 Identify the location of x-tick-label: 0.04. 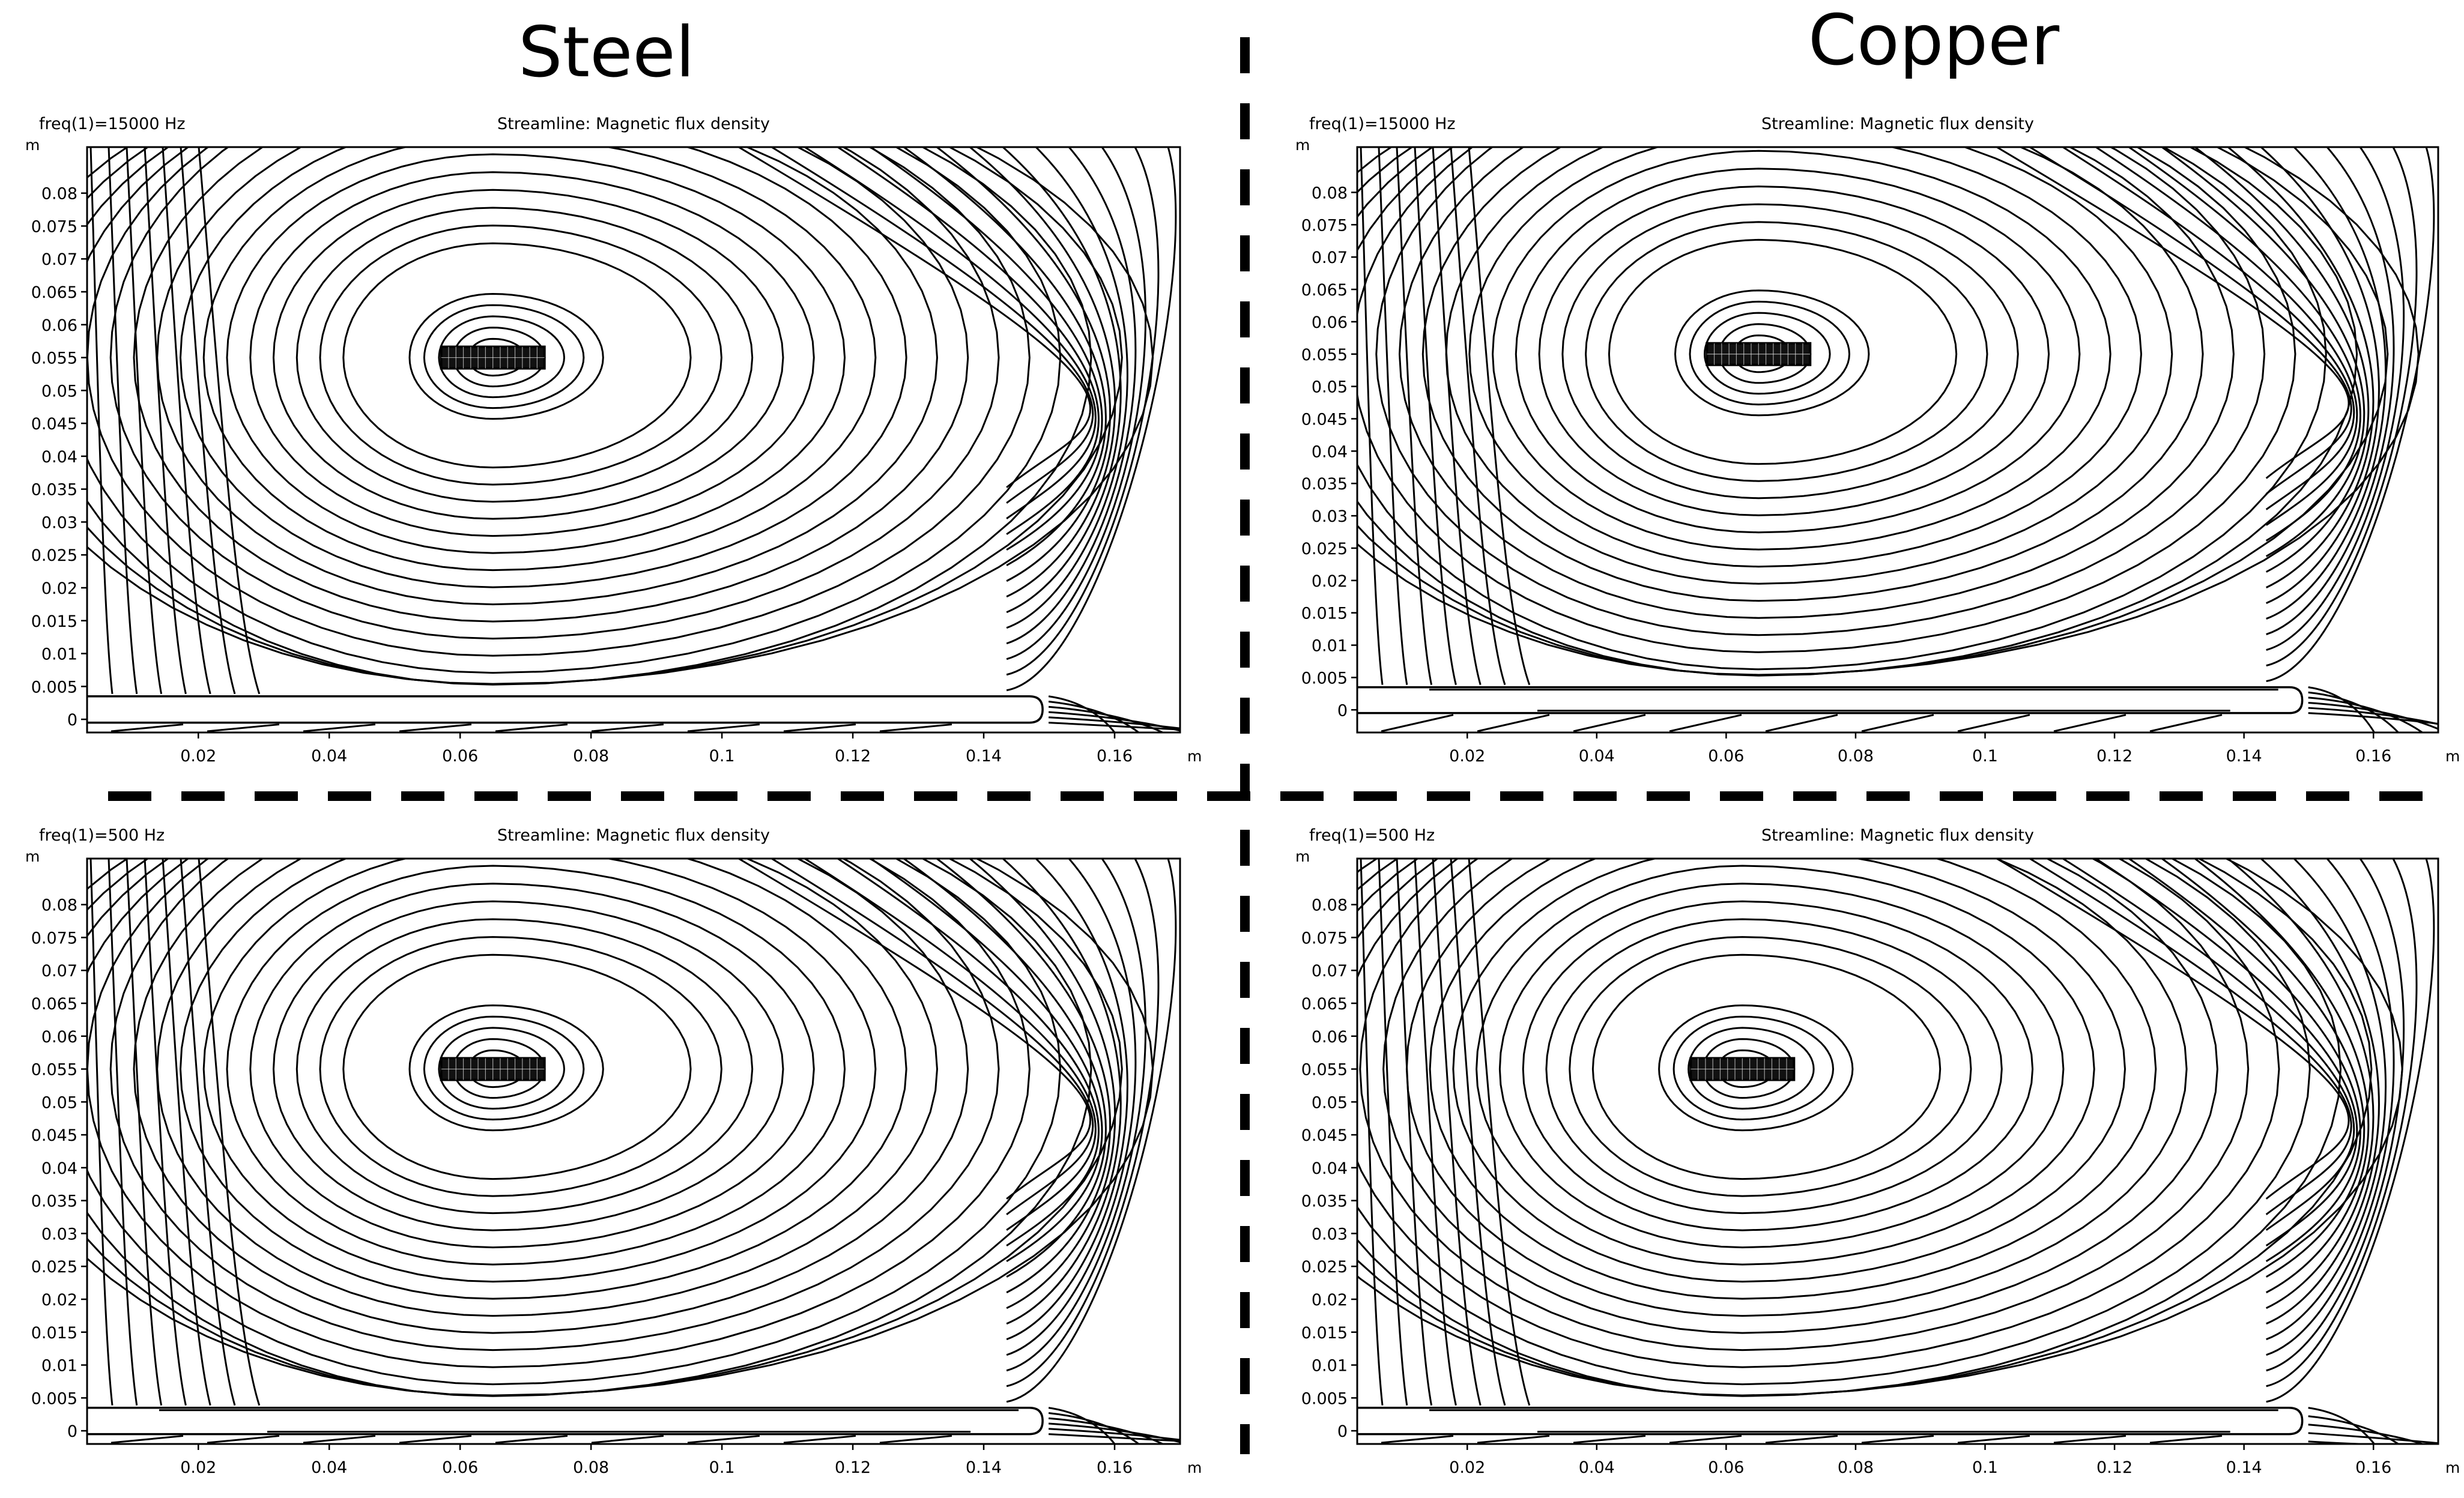
(1597, 756).